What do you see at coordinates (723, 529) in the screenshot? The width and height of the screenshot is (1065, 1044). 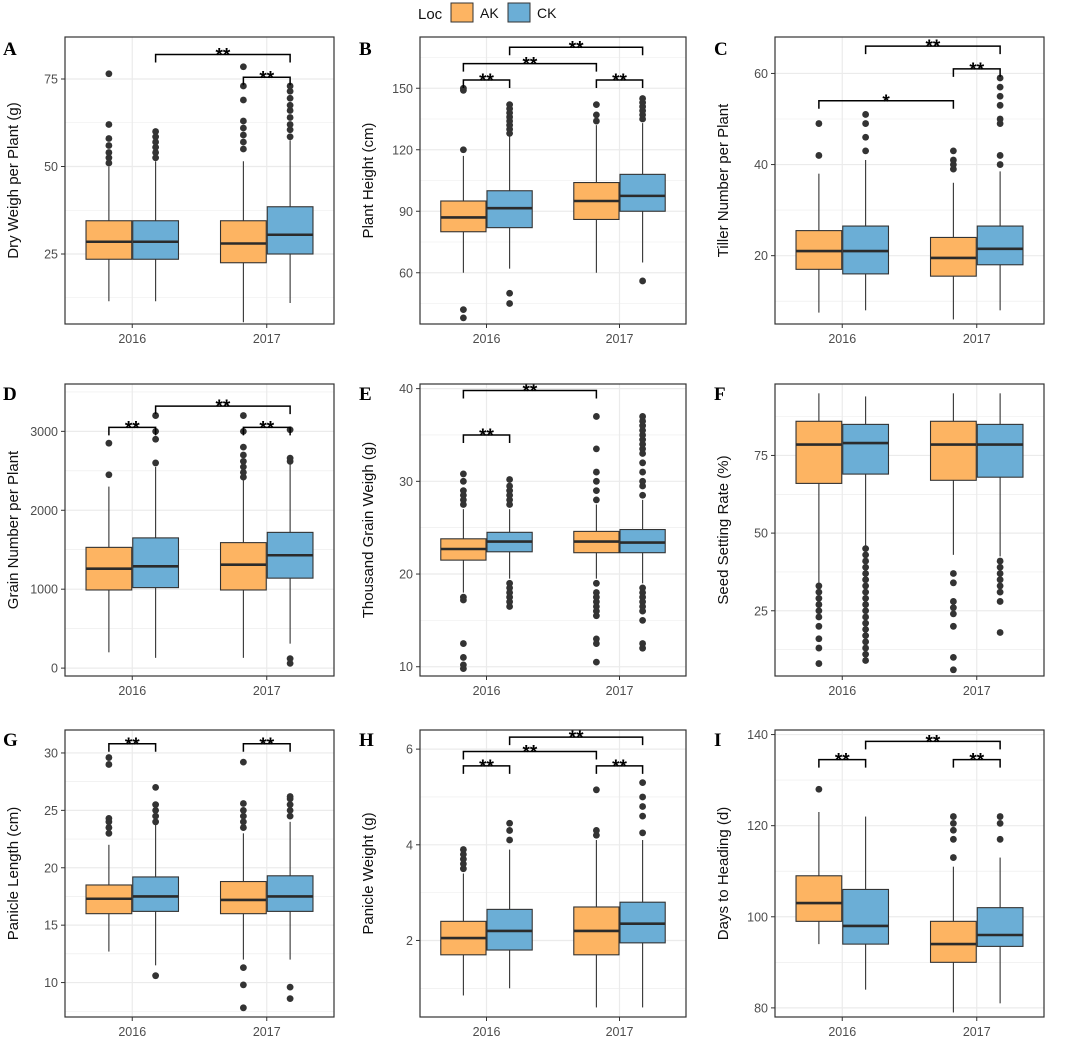 I see `y-axis-title: Seed Setting Rate (%)` at bounding box center [723, 529].